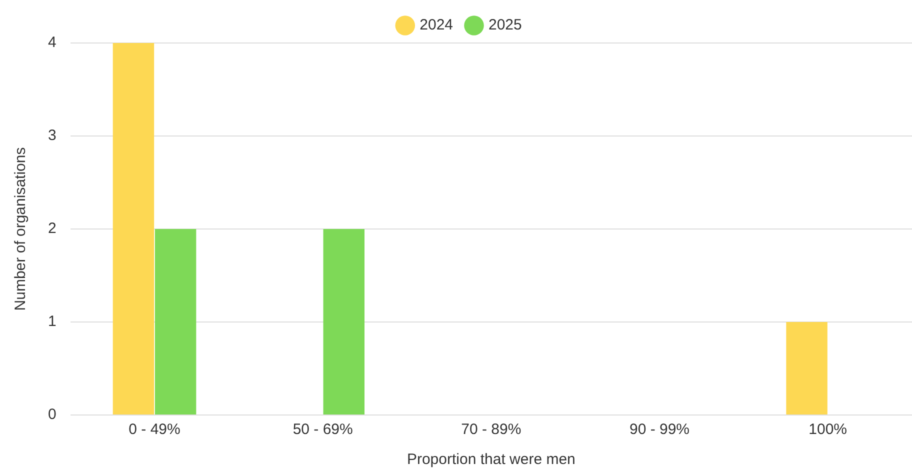  I want to click on y-tick-label: 1, so click(52, 321).